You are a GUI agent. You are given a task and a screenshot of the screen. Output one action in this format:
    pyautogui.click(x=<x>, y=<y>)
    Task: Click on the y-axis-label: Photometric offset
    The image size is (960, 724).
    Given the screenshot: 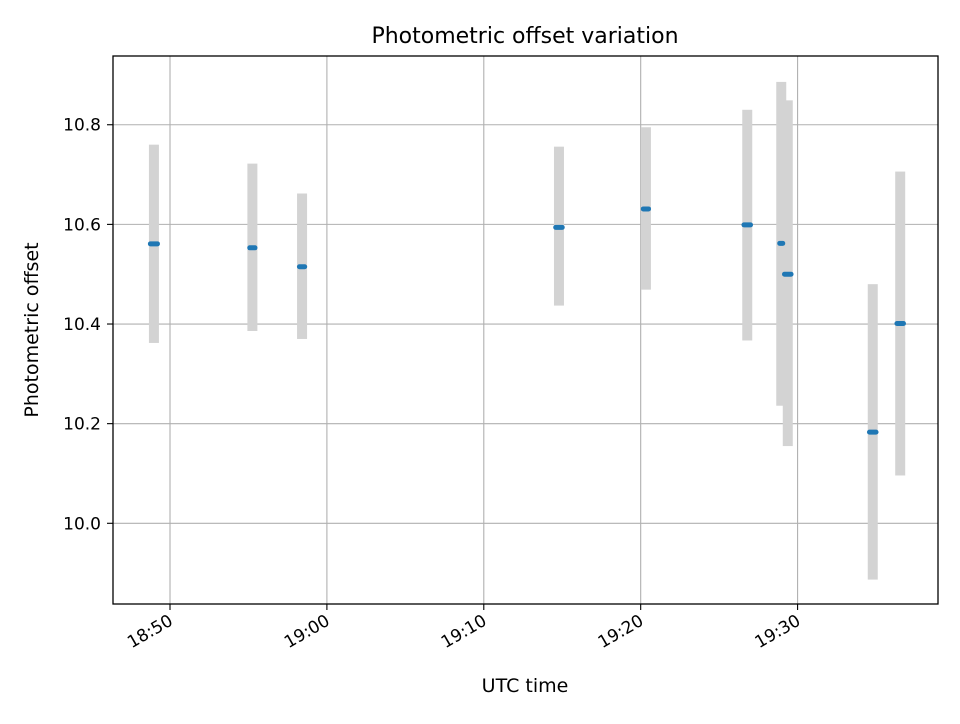 What is the action you would take?
    pyautogui.click(x=32, y=329)
    